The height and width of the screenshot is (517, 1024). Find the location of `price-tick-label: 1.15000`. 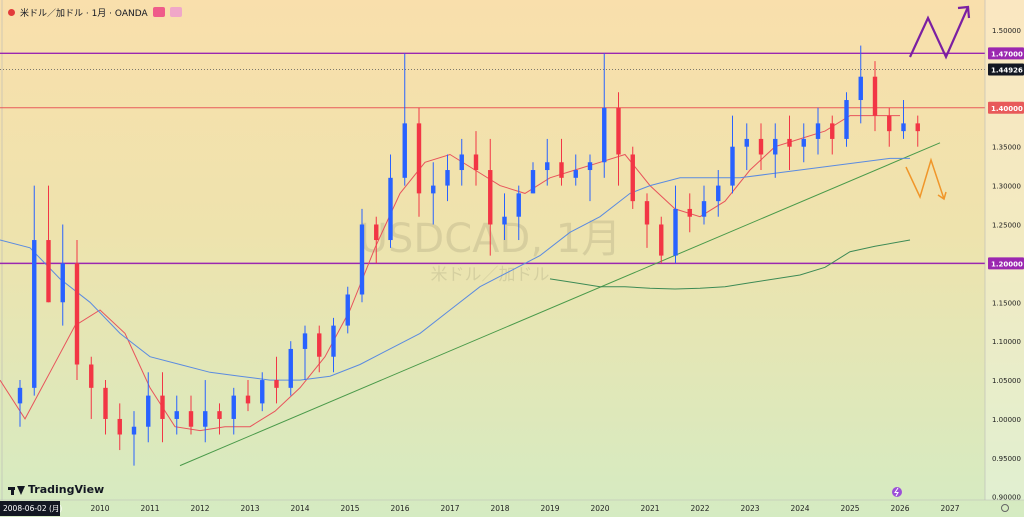

price-tick-label: 1.15000 is located at coordinates (1006, 303).